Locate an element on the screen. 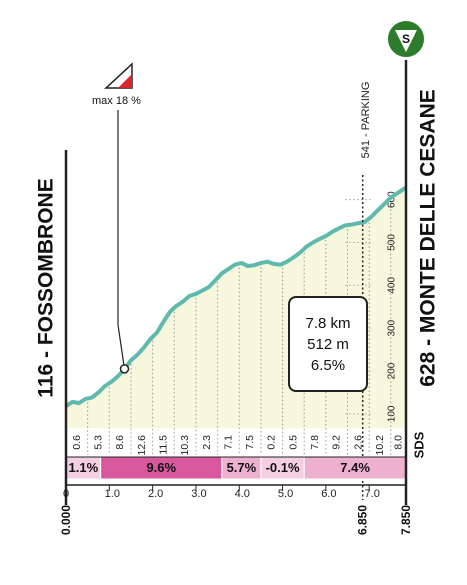 This screenshot has height=585, width=467. segment-gradient-label-6: 2.3 is located at coordinates (207, 442).